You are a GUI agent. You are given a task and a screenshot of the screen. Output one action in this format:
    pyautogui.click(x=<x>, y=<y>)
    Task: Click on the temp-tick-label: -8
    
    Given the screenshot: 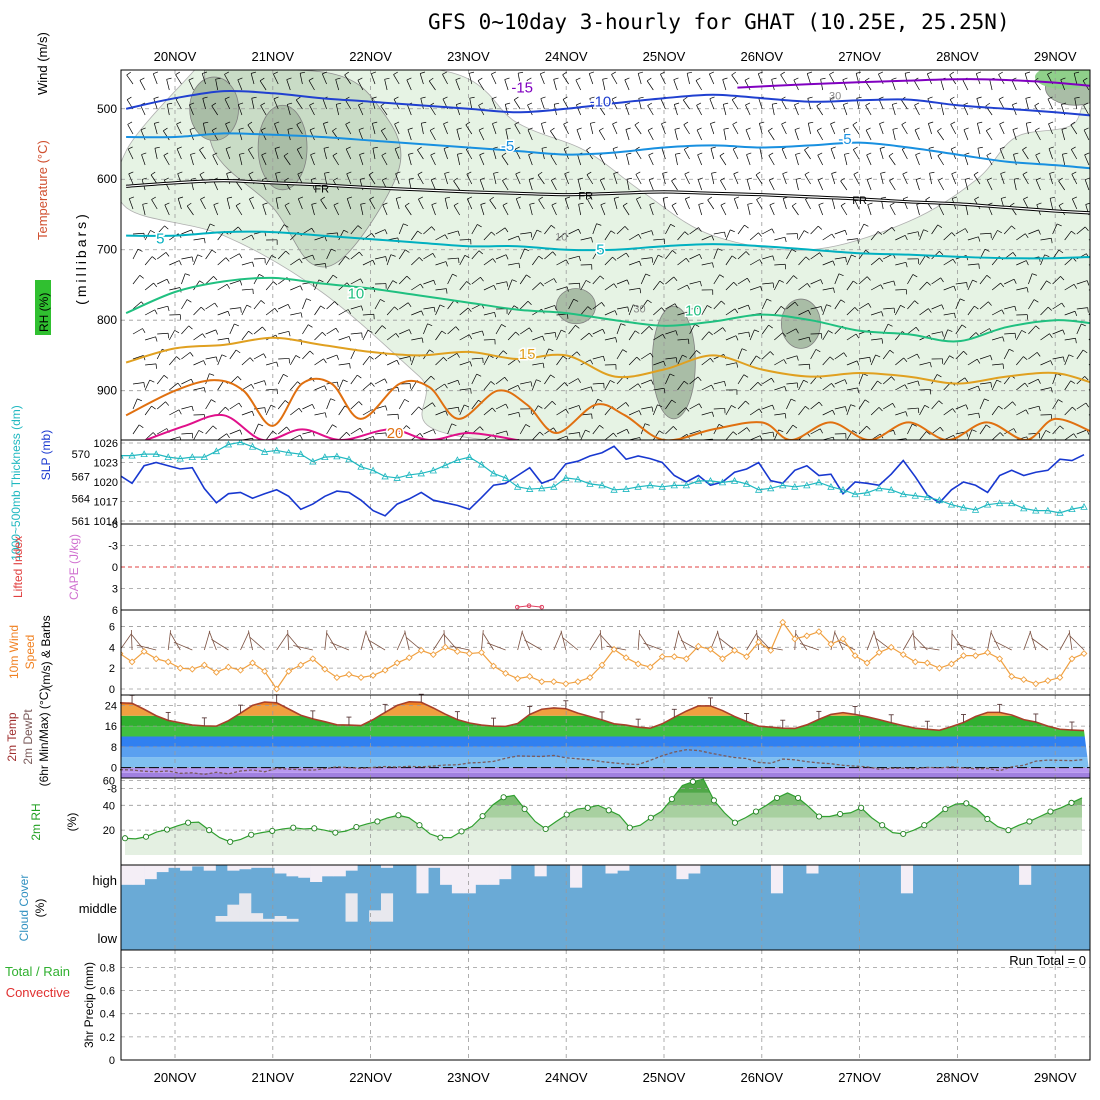 What is the action you would take?
    pyautogui.click(x=112, y=789)
    